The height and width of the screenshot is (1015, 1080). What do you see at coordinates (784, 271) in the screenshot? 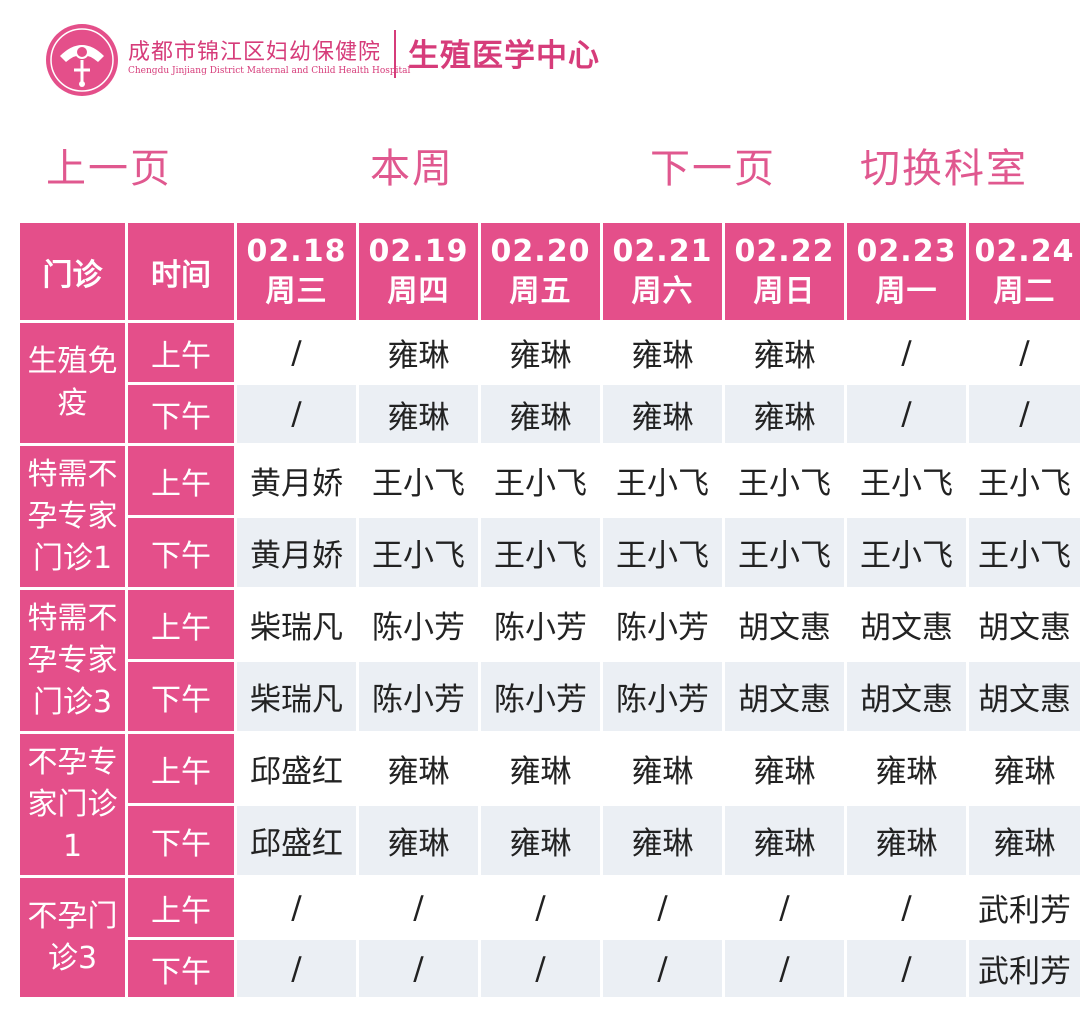
I see `column-header-date: 02.22 周日` at bounding box center [784, 271].